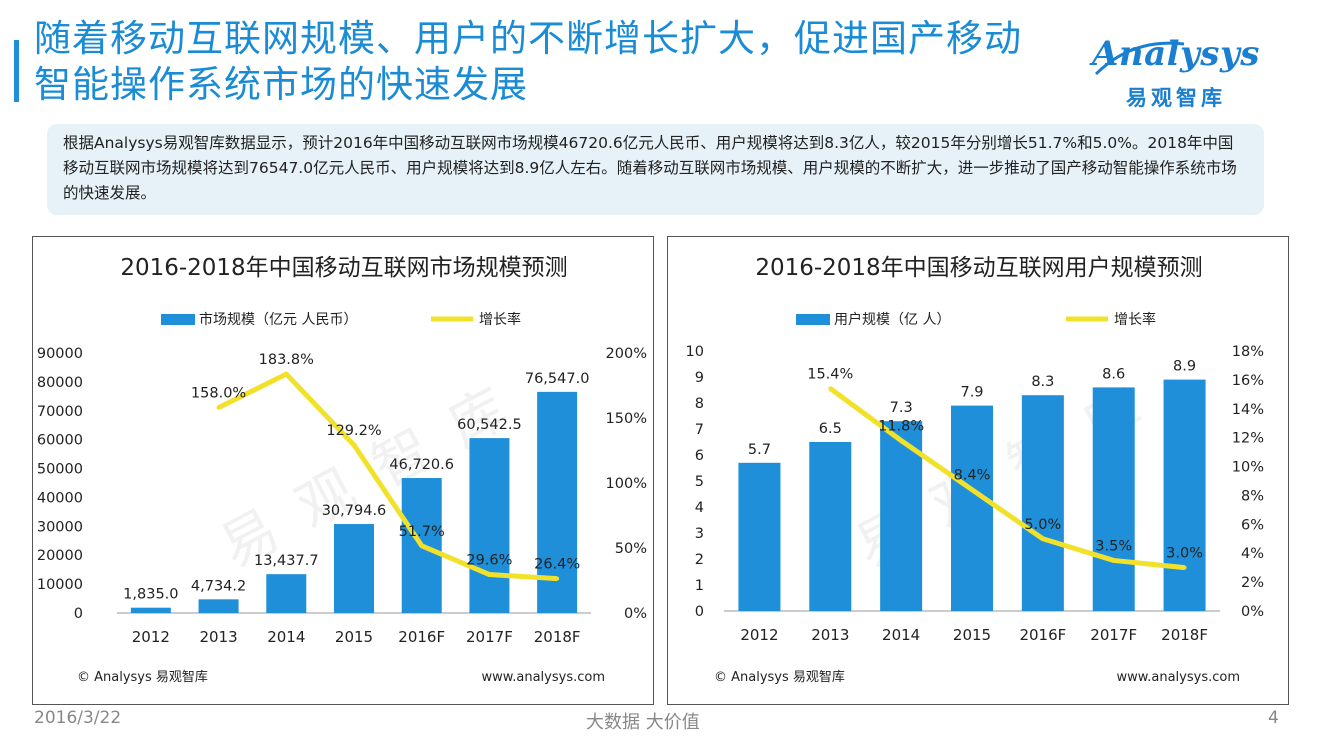  What do you see at coordinates (1248, 410) in the screenshot?
I see `y-tick-right: 14%` at bounding box center [1248, 410].